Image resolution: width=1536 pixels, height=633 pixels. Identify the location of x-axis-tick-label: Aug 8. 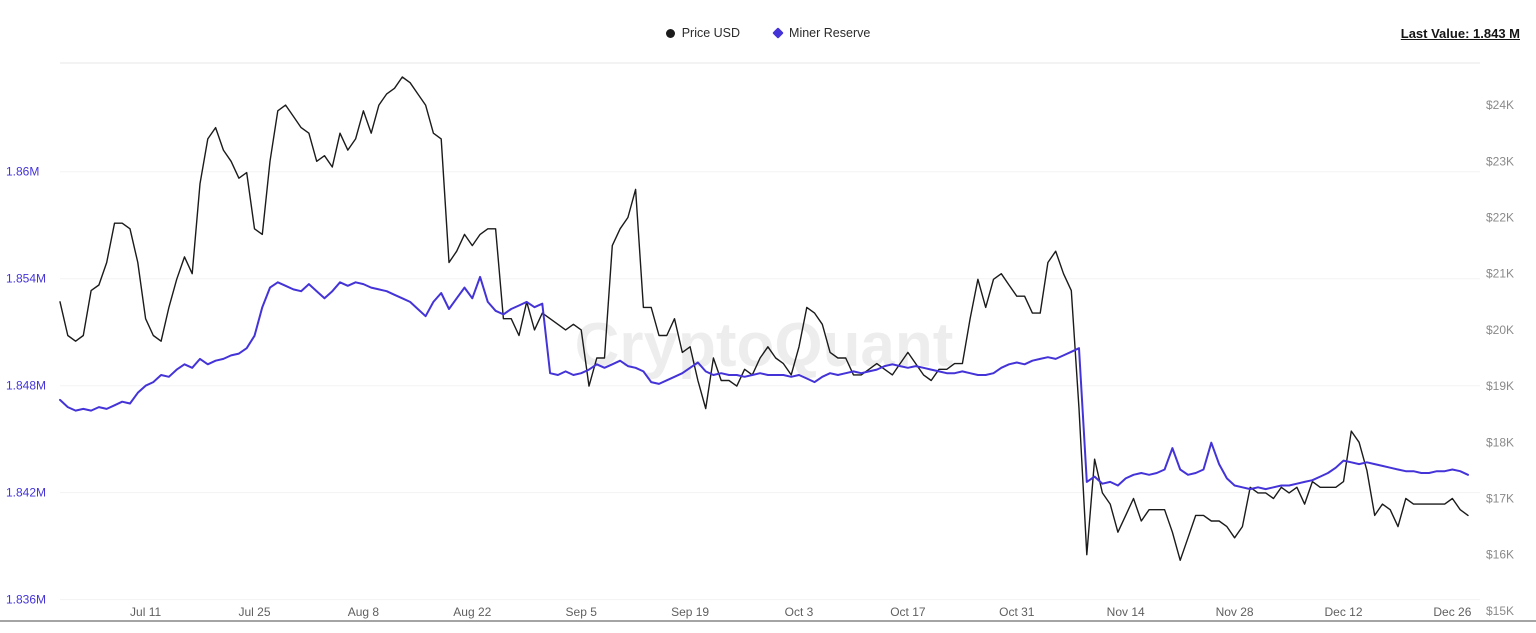
(364, 612).